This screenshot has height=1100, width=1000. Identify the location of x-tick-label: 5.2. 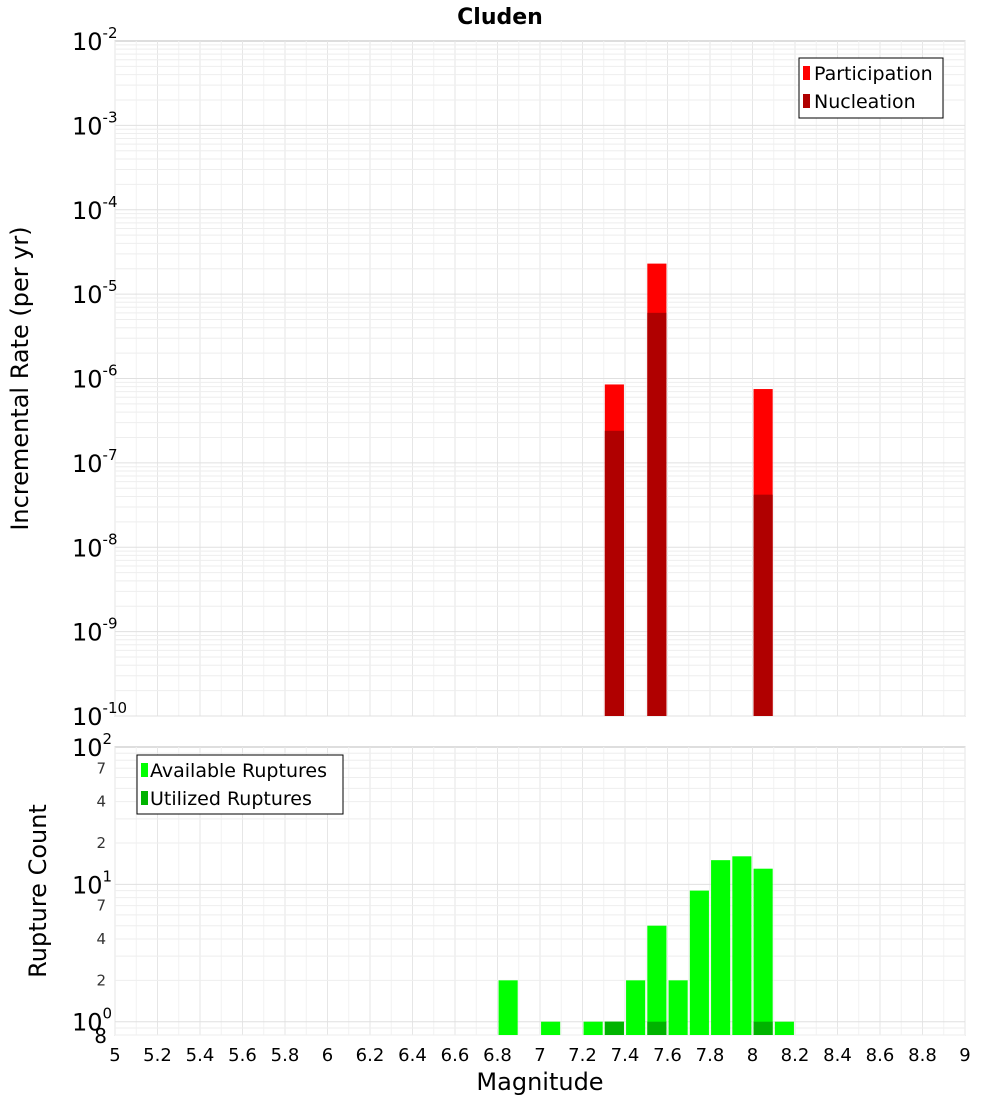
(157, 1055).